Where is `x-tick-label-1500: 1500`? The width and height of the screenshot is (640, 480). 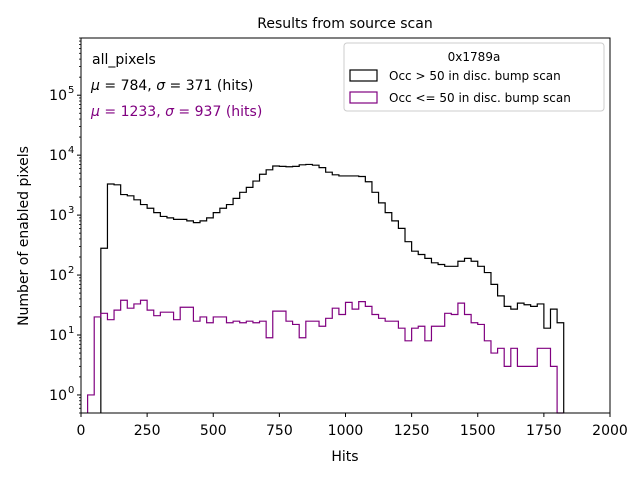
x-tick-label-1500: 1500 is located at coordinates (478, 431).